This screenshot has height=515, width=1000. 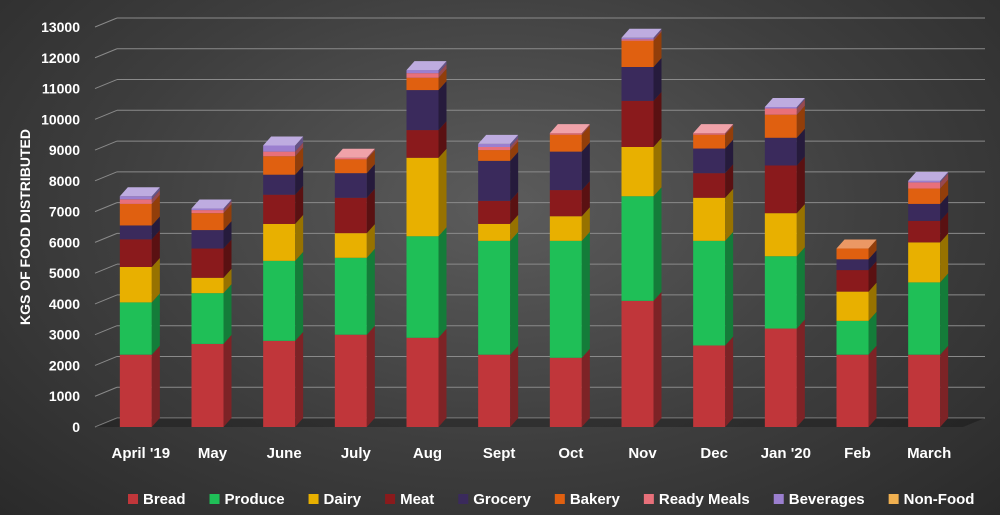 I want to click on x-tick-label: June, so click(x=284, y=453).